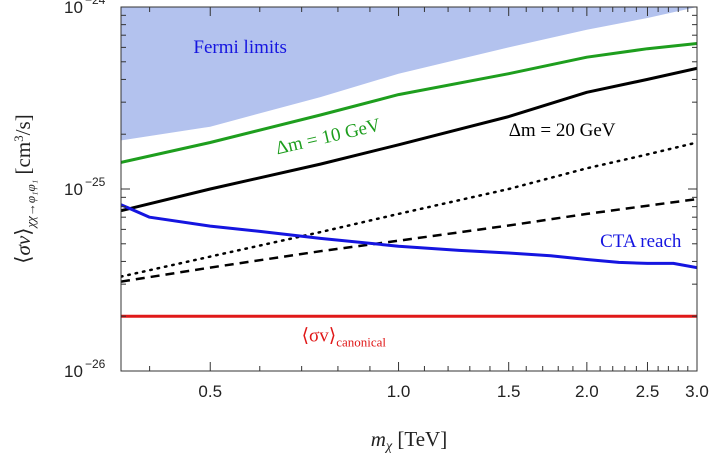 This screenshot has height=454, width=721. Describe the element at coordinates (697, 391) in the screenshot. I see `x-tick-label: 3.0` at that location.